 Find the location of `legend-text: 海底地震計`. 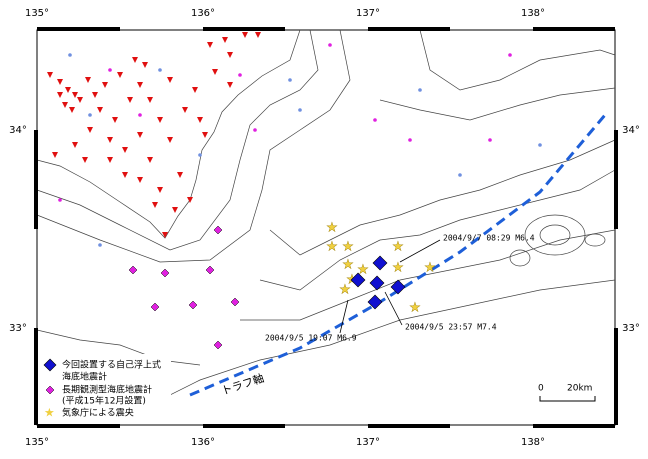

legend-text: 海底地震計 is located at coordinates (84, 377).